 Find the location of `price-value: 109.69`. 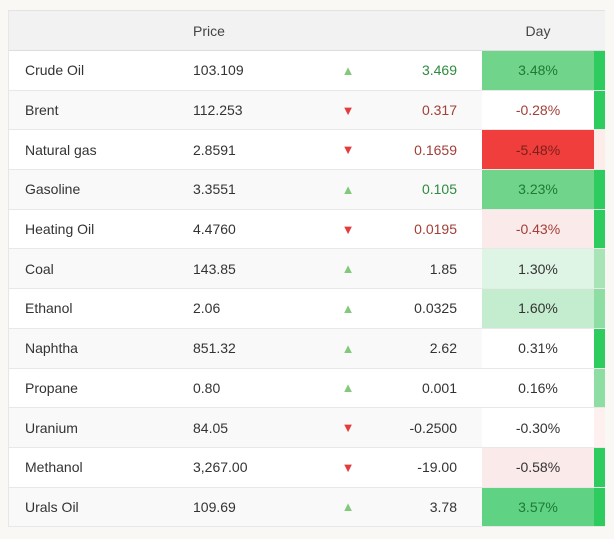

price-value: 109.69 is located at coordinates (214, 506).